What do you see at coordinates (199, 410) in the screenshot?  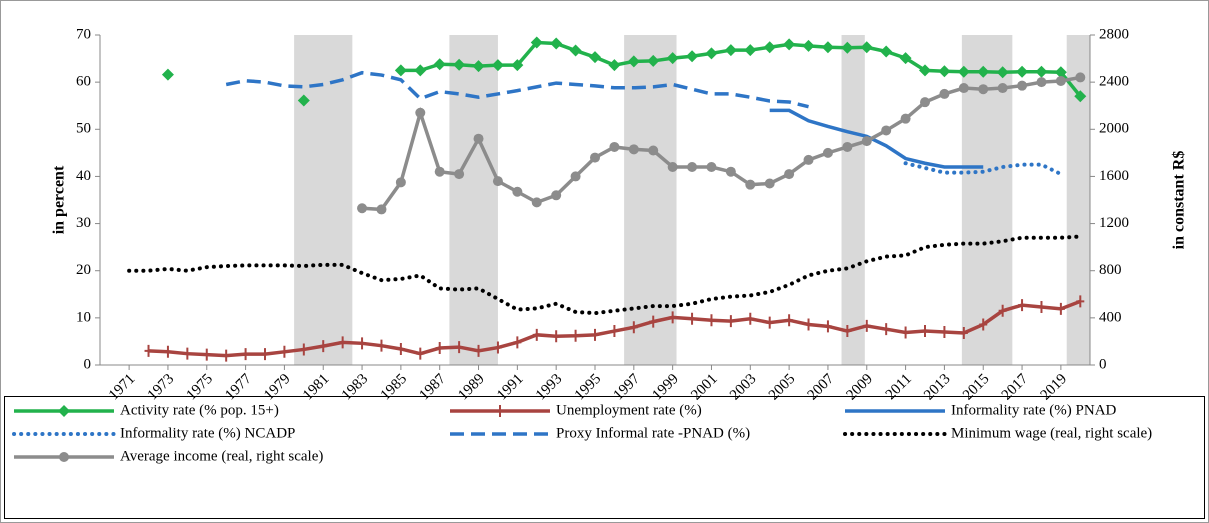 I see `legend-label: Activity rate (% pop. 15+)` at bounding box center [199, 410].